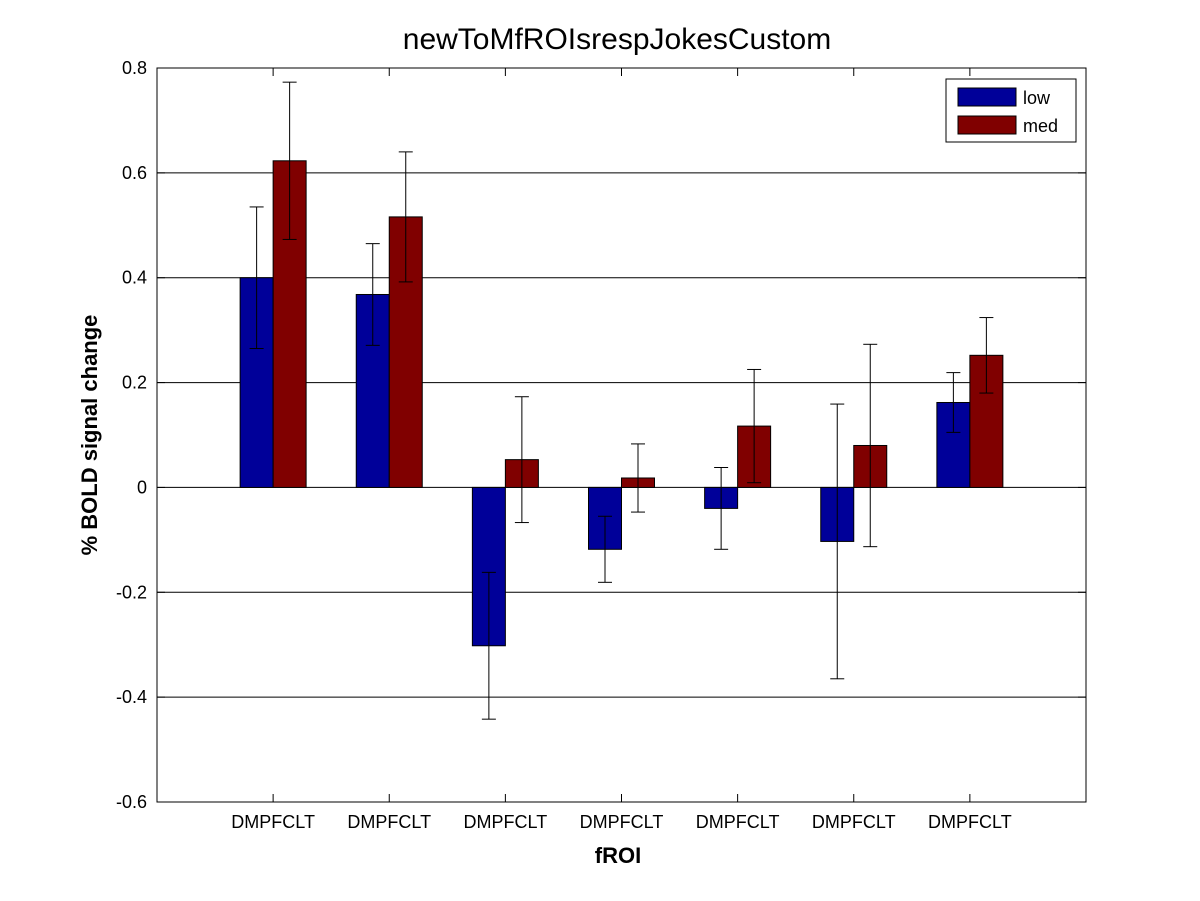 The image size is (1200, 901). Describe the element at coordinates (617, 39) in the screenshot. I see `chart-title: newToMfROIsrespJokesCustom` at that location.